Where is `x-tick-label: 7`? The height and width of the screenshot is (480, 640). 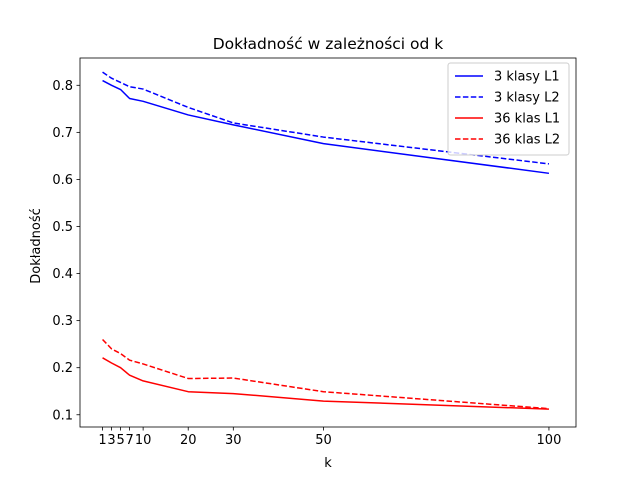
x-tick-label: 7 is located at coordinates (129, 440).